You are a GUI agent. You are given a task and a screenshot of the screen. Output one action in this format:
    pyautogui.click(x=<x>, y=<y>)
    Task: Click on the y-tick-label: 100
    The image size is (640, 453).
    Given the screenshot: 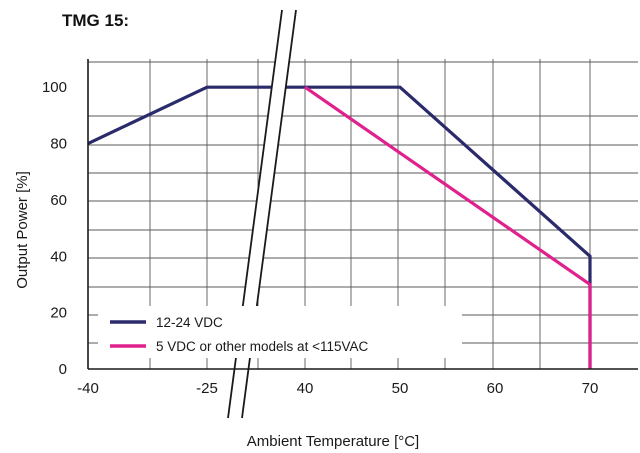 What is the action you would take?
    pyautogui.click(x=54, y=87)
    